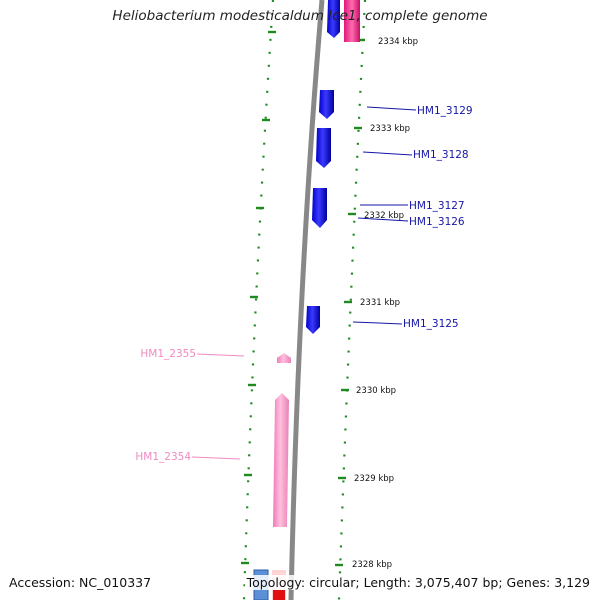  I want to click on scale-label: 2333 kbp, so click(390, 129).